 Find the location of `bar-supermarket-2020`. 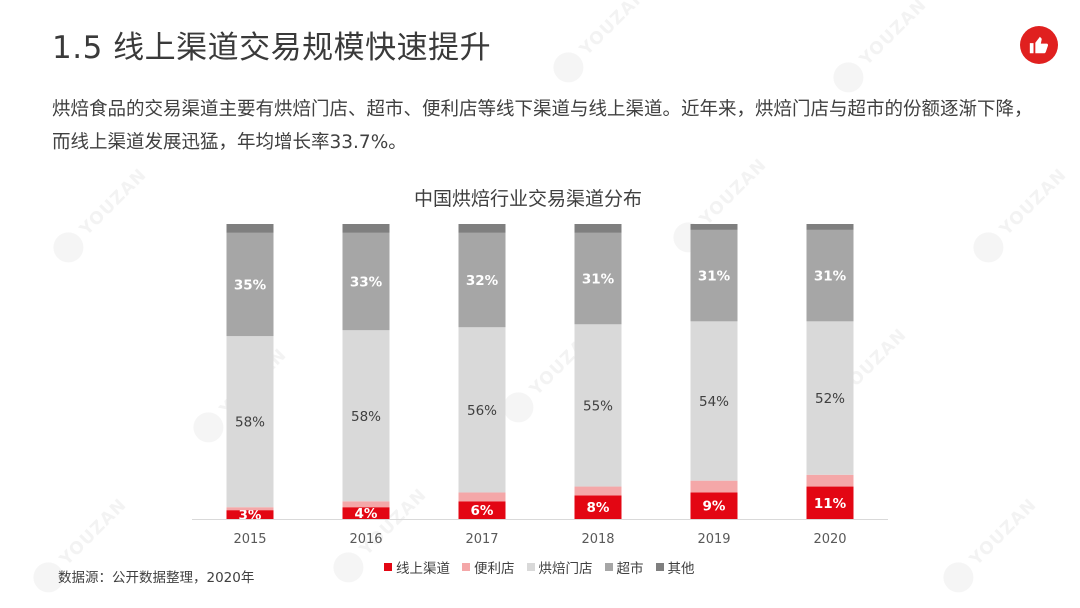

bar-supermarket-2020 is located at coordinates (830, 275).